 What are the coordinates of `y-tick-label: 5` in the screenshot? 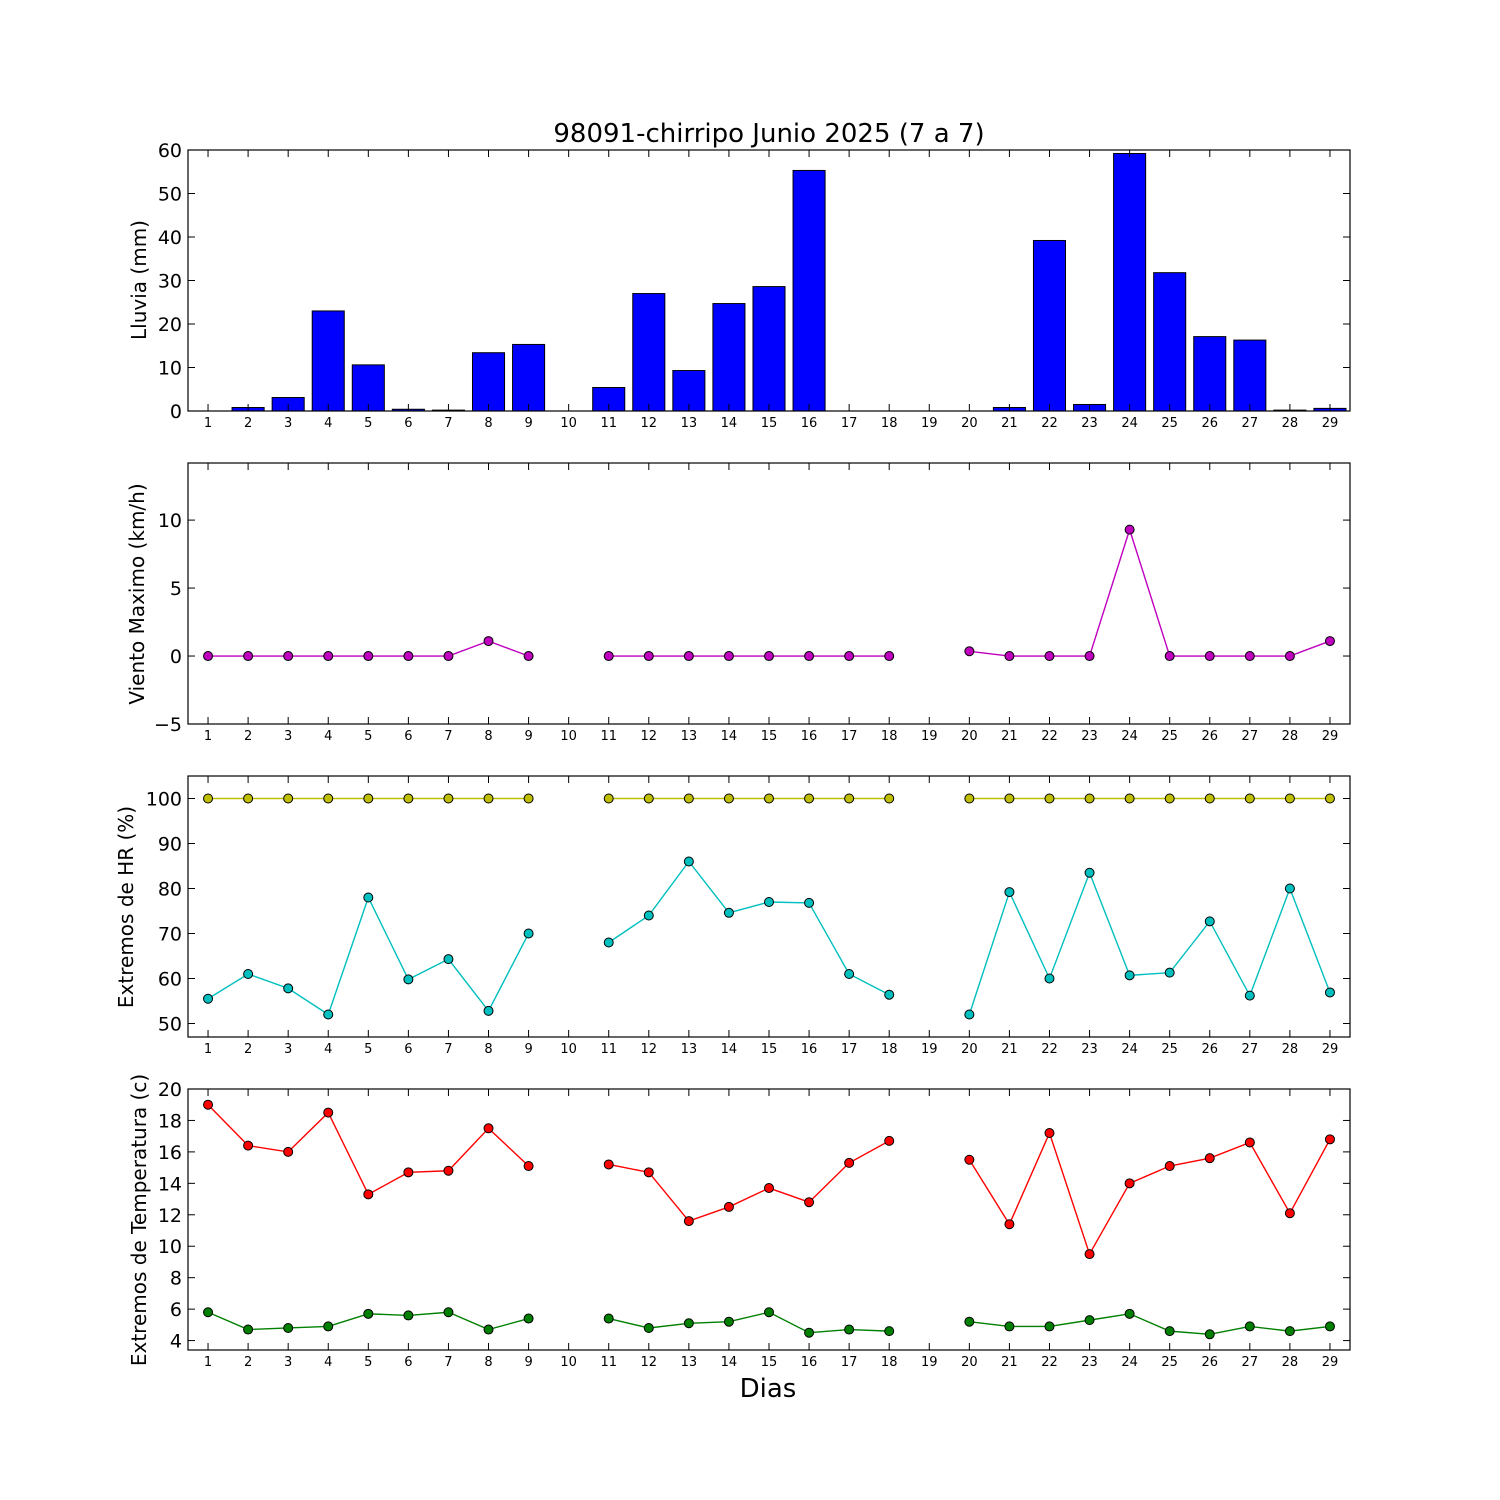 It's located at (176, 589).